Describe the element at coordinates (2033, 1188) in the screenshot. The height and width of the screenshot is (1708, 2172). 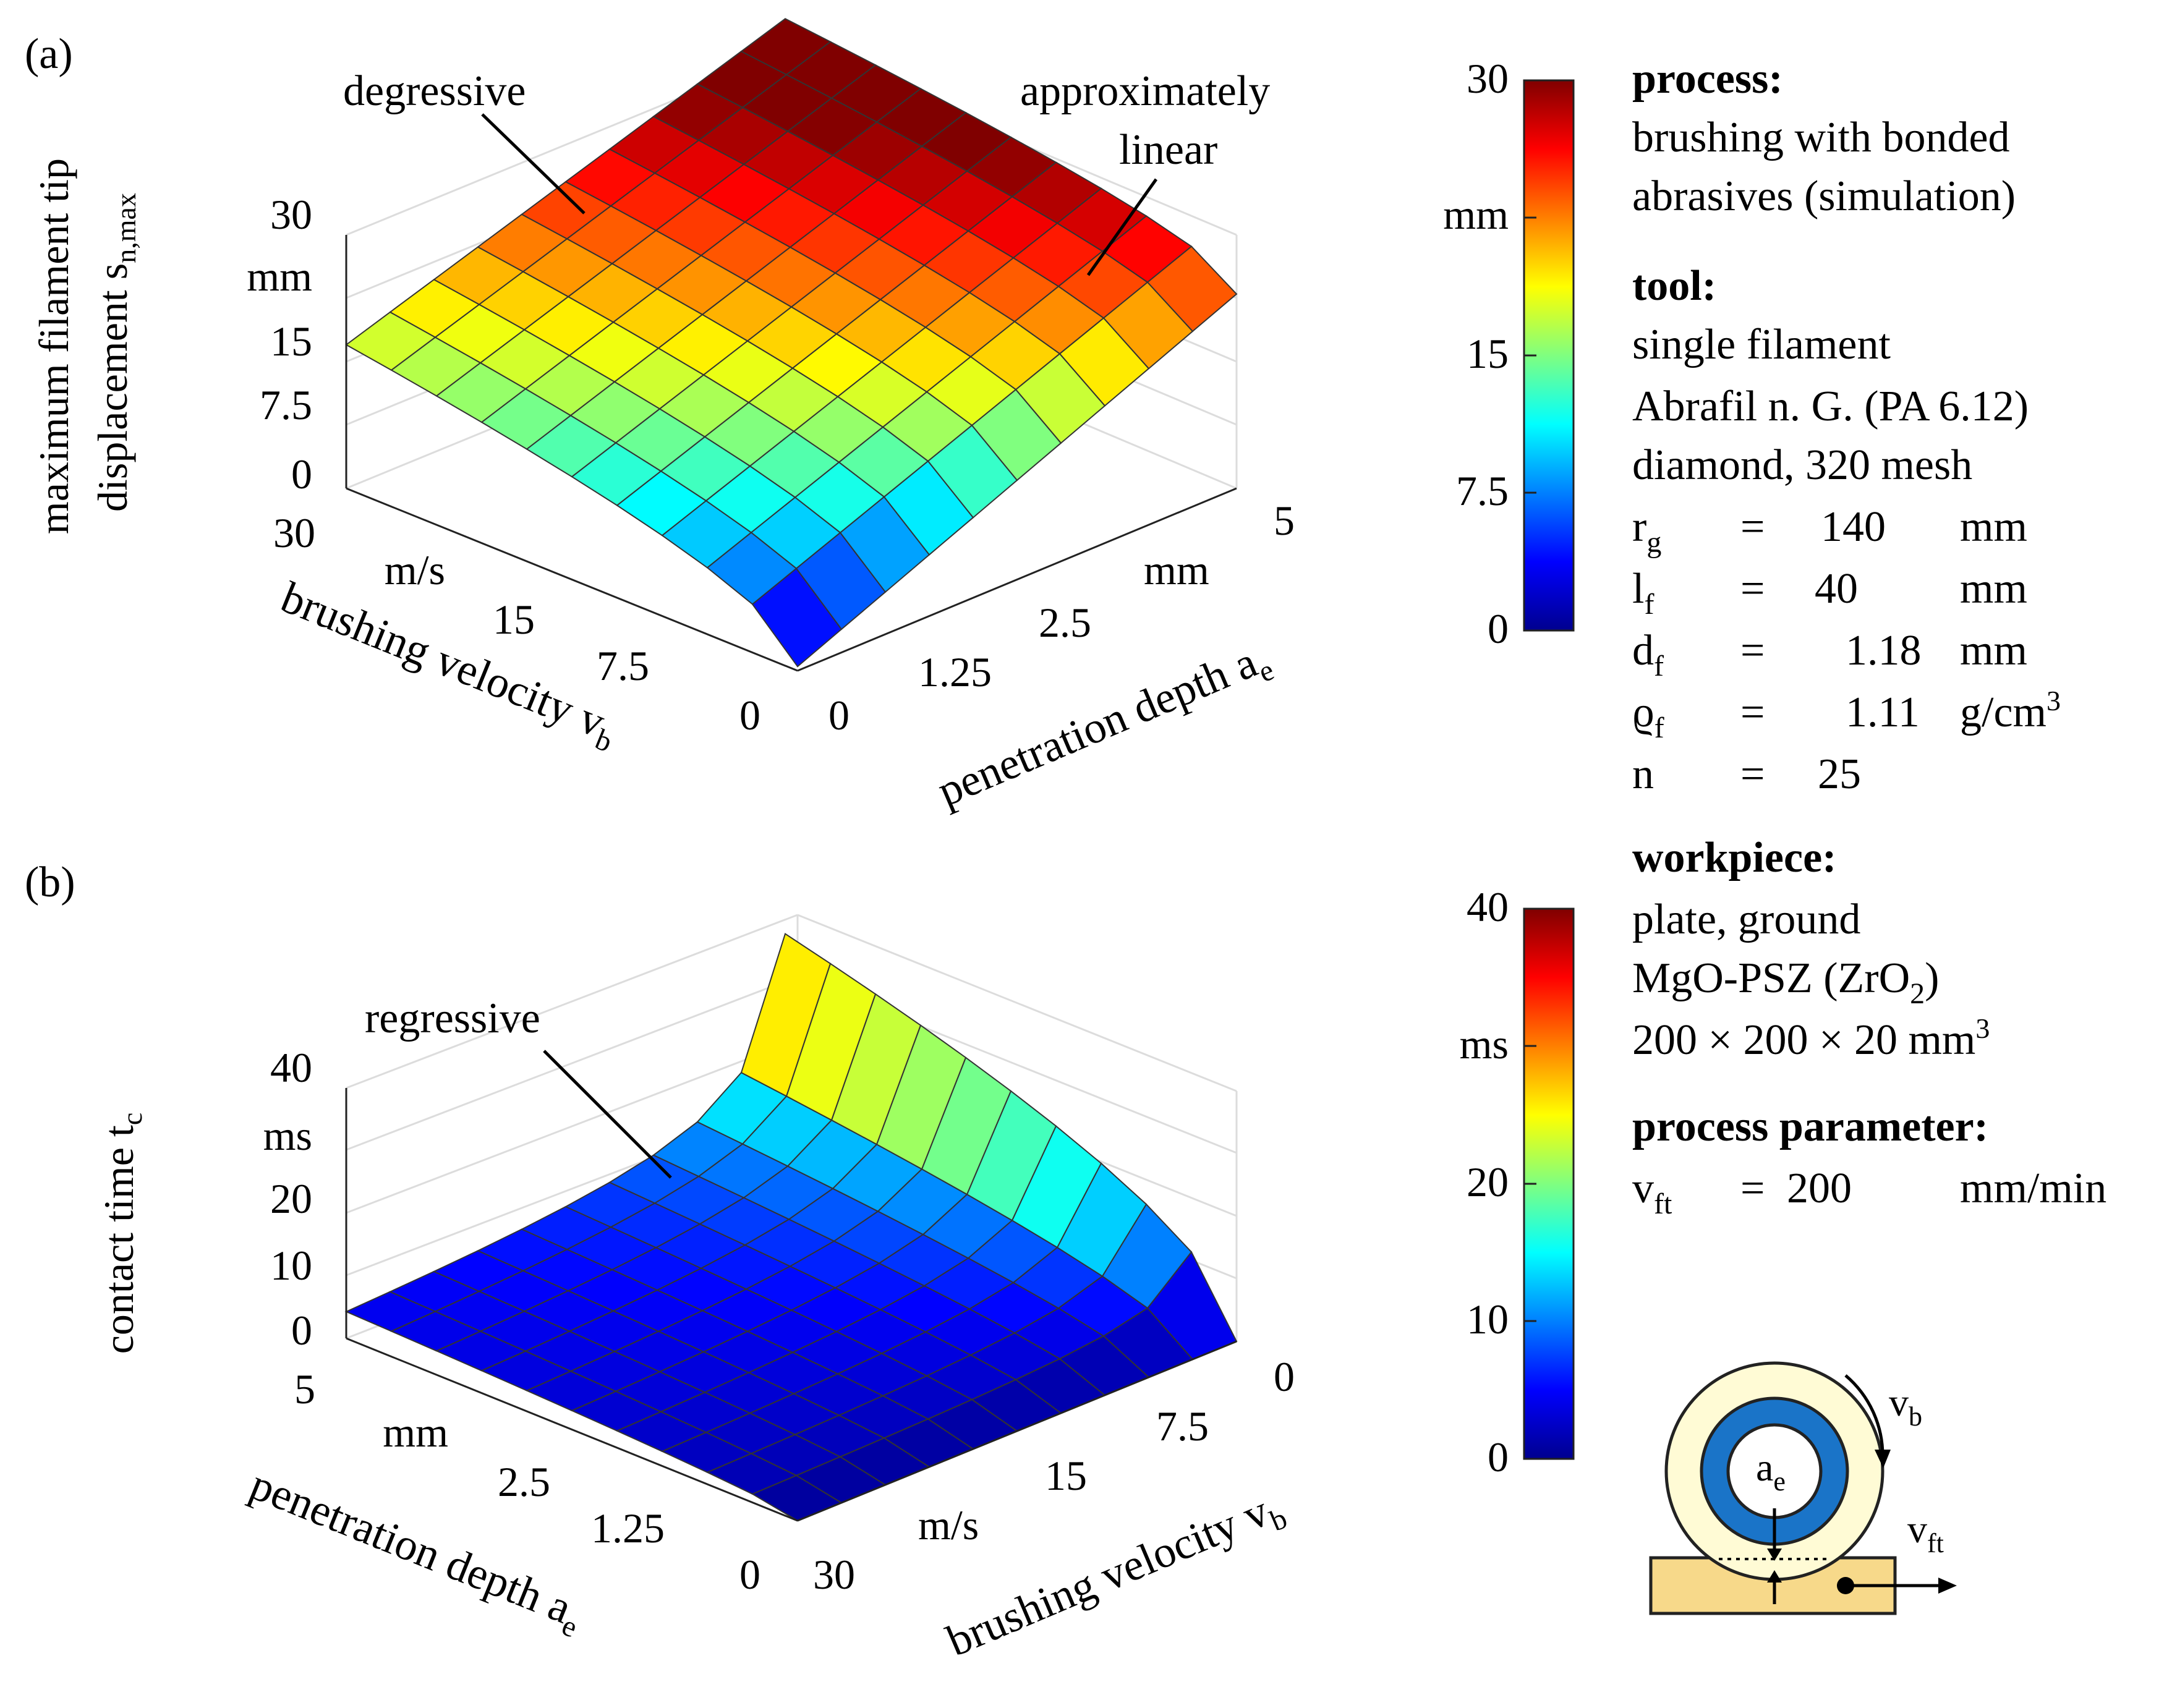
I see `svg-text: mm/min` at that location.